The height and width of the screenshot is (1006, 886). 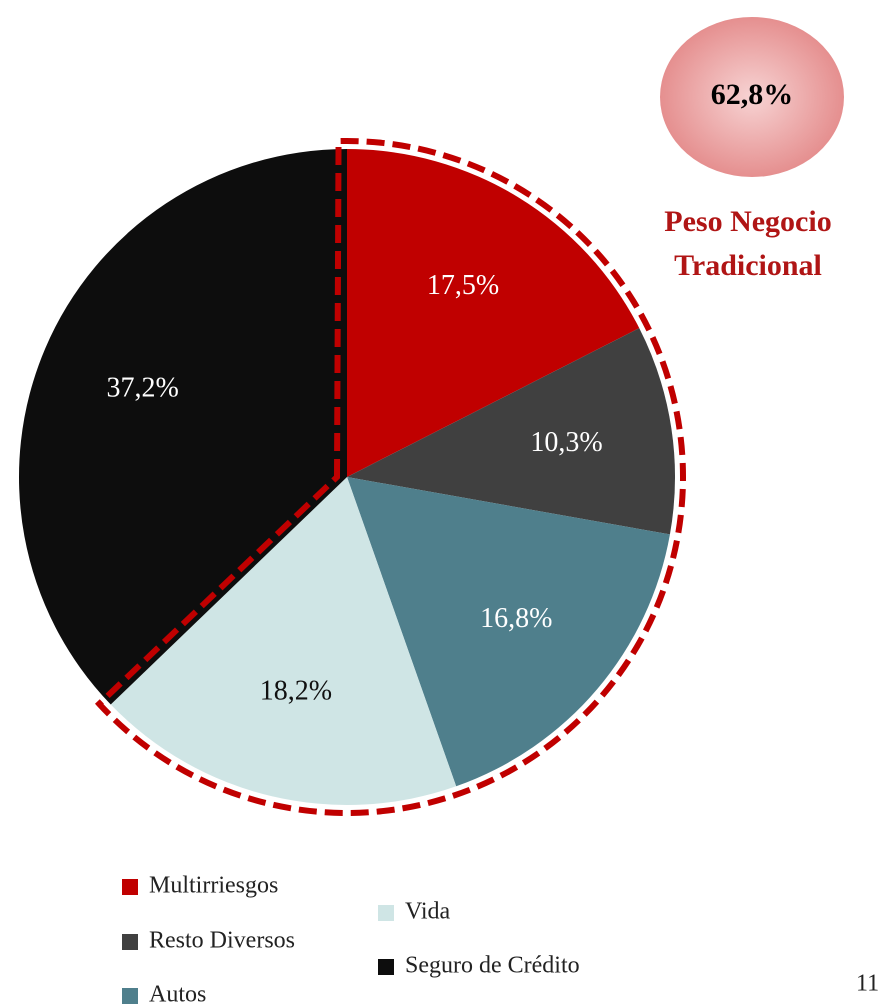 I want to click on data-label: 17,5%, so click(x=463, y=285).